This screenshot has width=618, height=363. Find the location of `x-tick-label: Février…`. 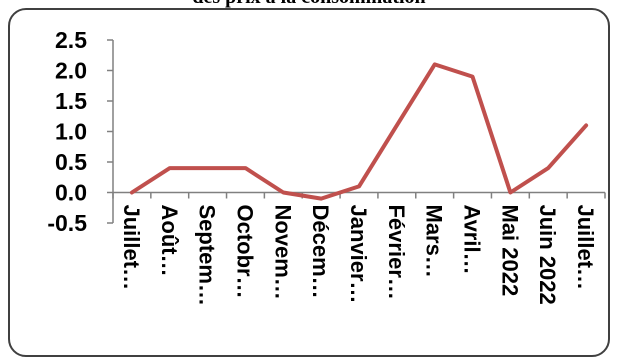

x-tick-label: Février… is located at coordinates (396, 252).